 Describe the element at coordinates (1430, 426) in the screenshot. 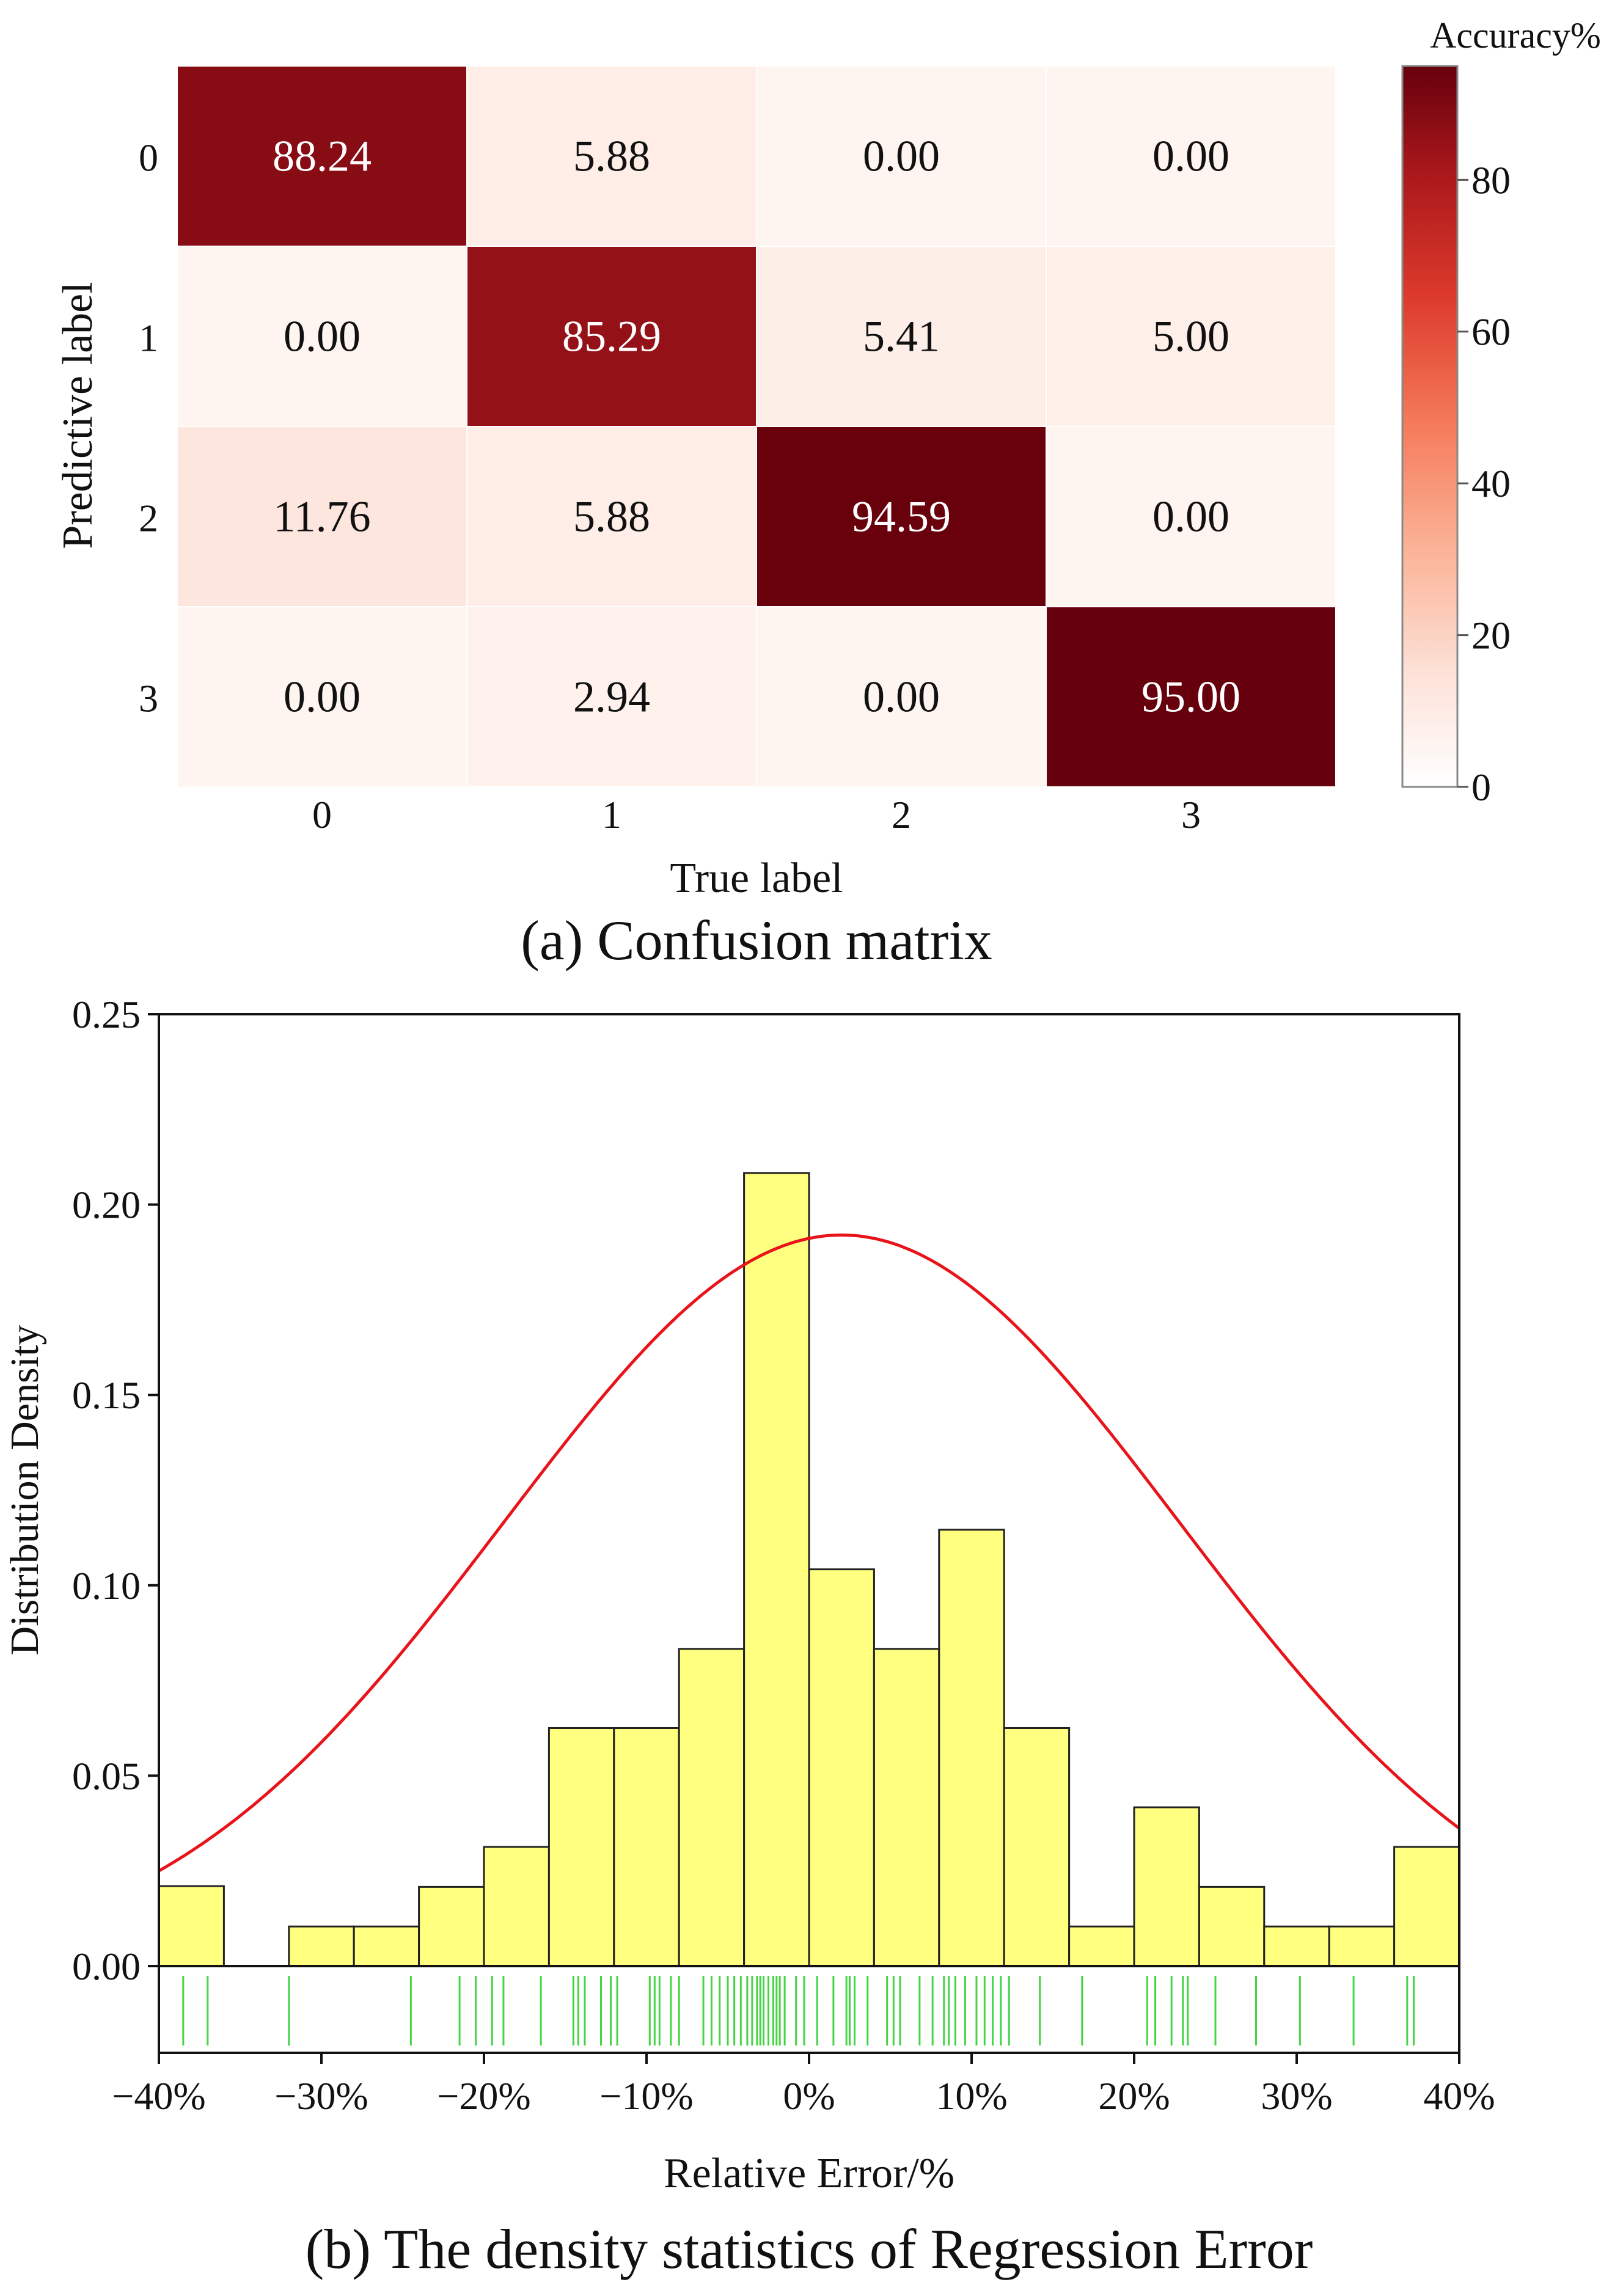

I see `colorbar-gradient` at that location.